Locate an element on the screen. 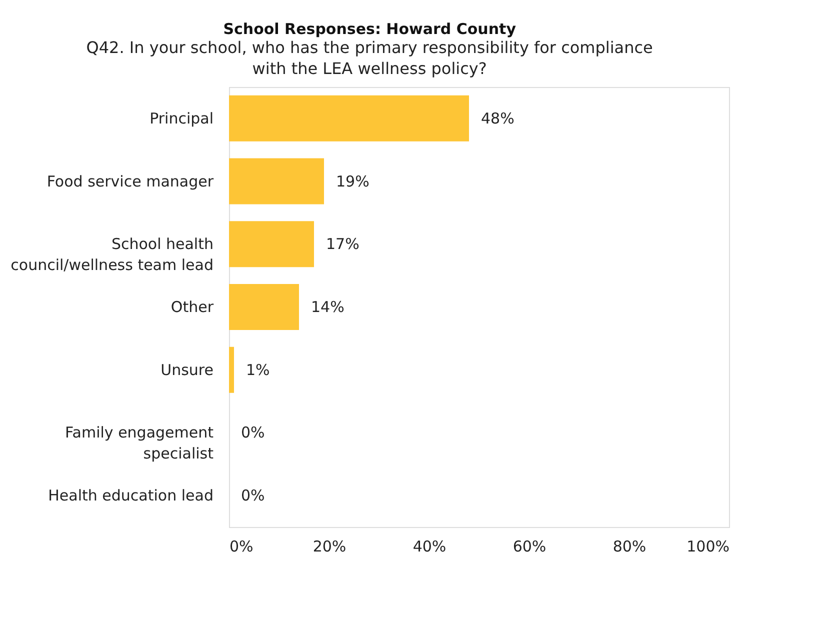 The width and height of the screenshot is (840, 620). y-tick-label: Unsure is located at coordinates (187, 369).